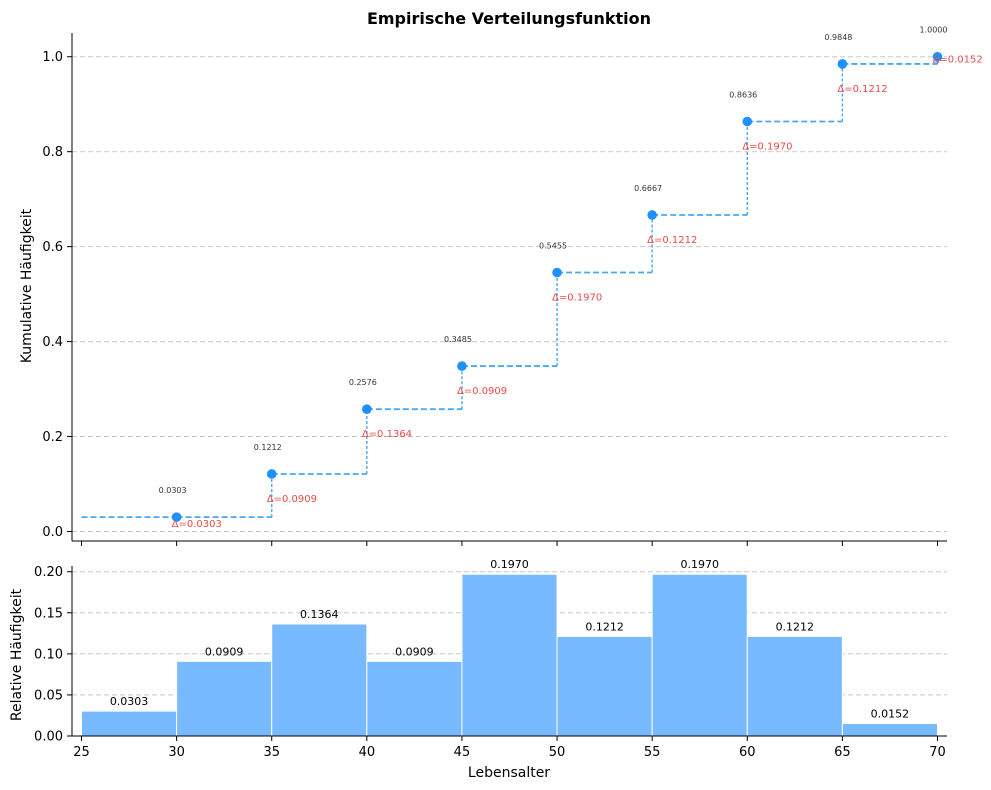 Image resolution: width=991 pixels, height=790 pixels. I want to click on x-tick-label: 25, so click(81, 752).